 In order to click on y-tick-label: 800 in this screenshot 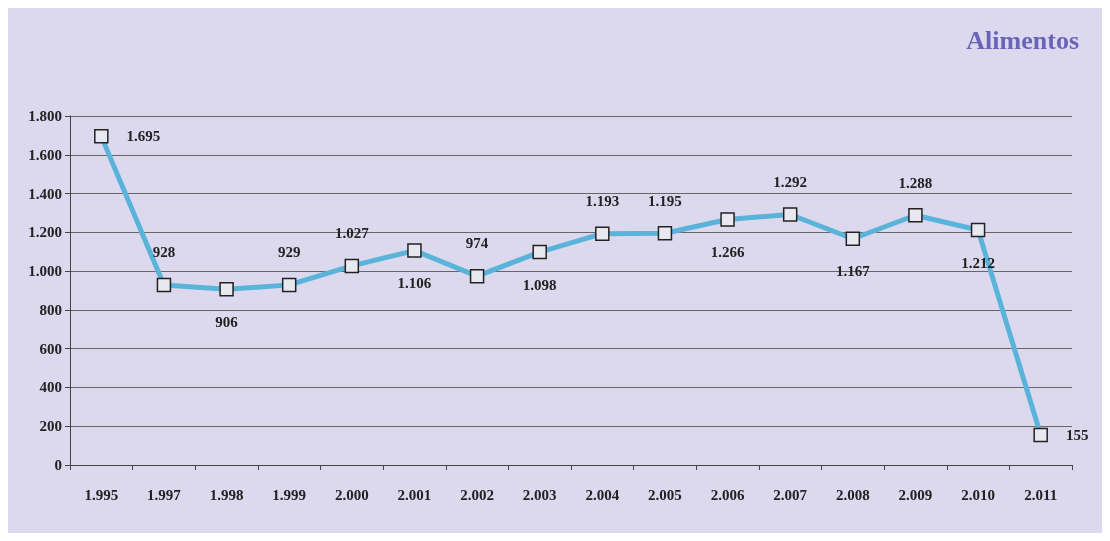, I will do `click(50, 309)`.